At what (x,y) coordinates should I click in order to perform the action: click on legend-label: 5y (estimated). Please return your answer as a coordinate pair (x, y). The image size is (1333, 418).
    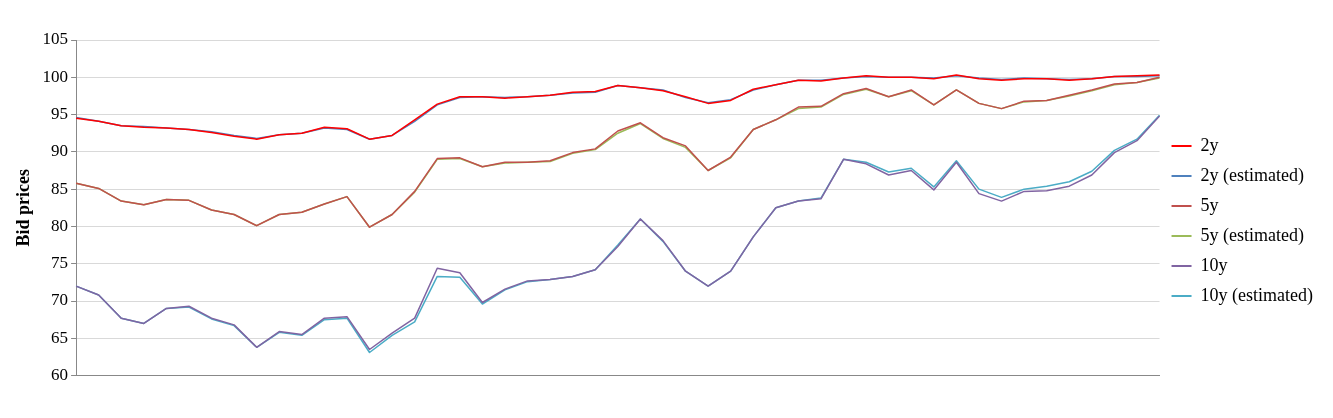
    Looking at the image, I should click on (1252, 235).